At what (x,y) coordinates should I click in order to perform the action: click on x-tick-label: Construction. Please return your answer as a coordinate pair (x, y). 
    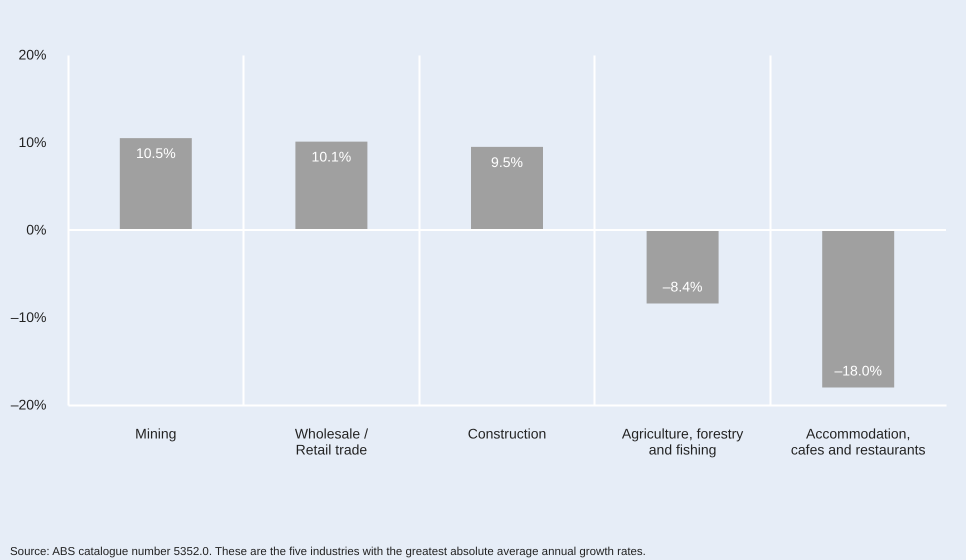
    Looking at the image, I should click on (507, 434).